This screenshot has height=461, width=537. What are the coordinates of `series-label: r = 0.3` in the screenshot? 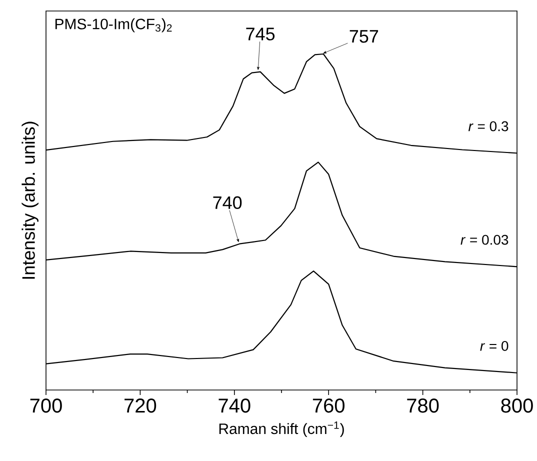 It's located at (488, 126).